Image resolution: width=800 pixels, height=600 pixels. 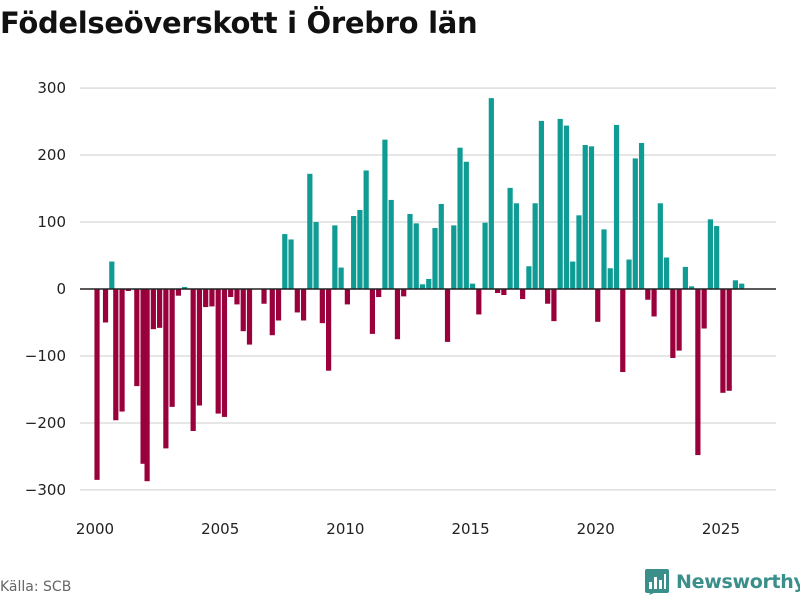 What do you see at coordinates (596, 529) in the screenshot?
I see `x-tick-label: 2020` at bounding box center [596, 529].